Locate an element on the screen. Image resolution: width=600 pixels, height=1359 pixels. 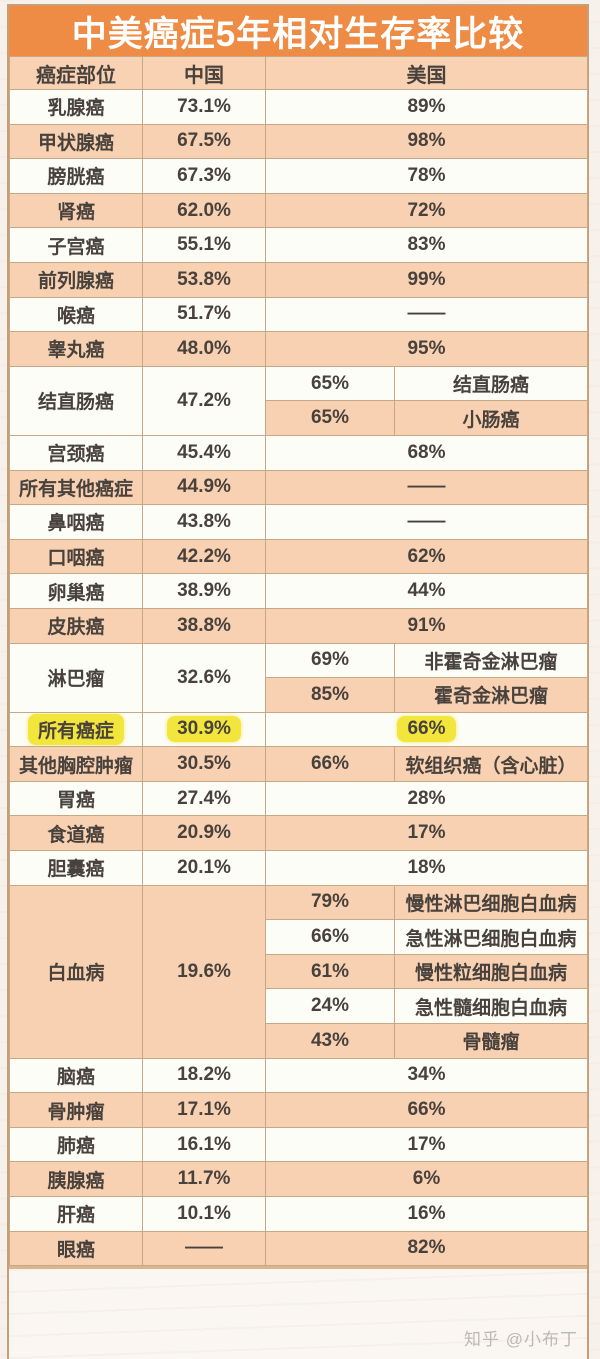
cell-china-rate: 38.8% is located at coordinates (204, 625).